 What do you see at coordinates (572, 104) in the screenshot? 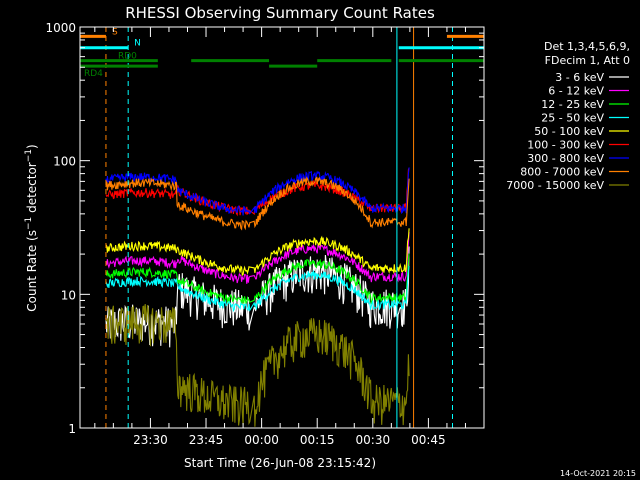
I see `legend-label-2: 12 - 25 keV` at bounding box center [572, 104].